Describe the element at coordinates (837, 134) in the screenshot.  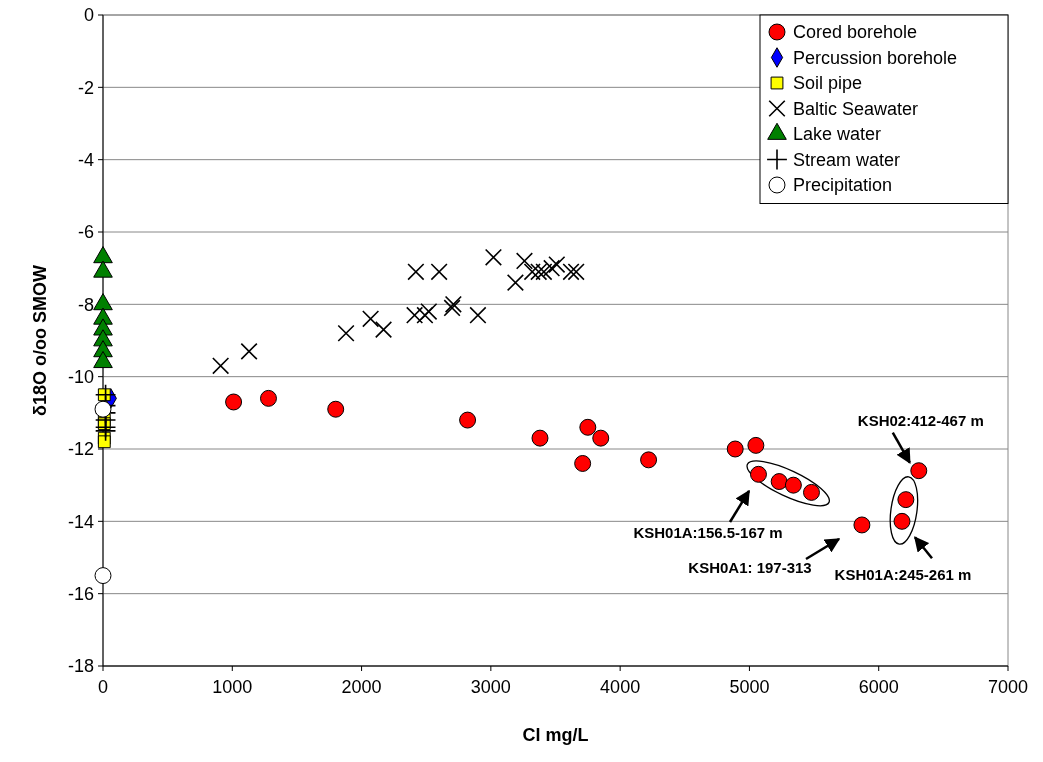
I see `legend-label: Lake water` at that location.